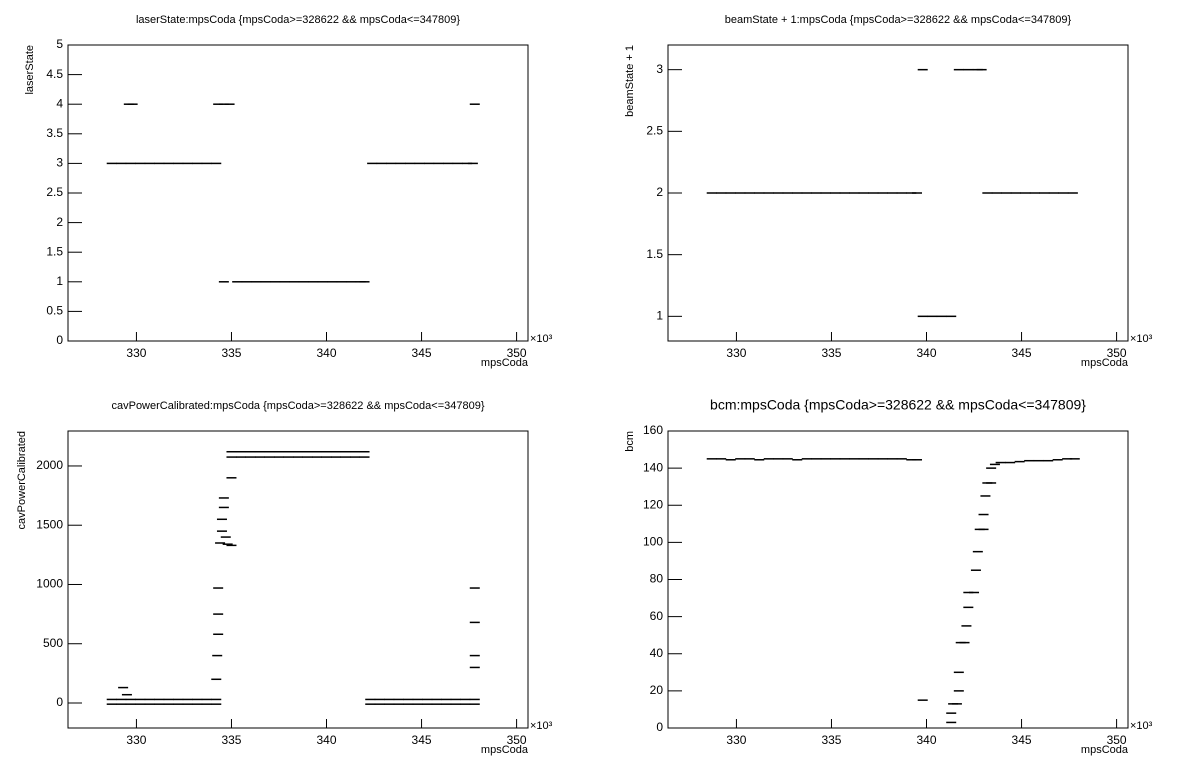 Image resolution: width=1196 pixels, height=772 pixels. What do you see at coordinates (654, 131) in the screenshot?
I see `y-tick-label: 2.5` at bounding box center [654, 131].